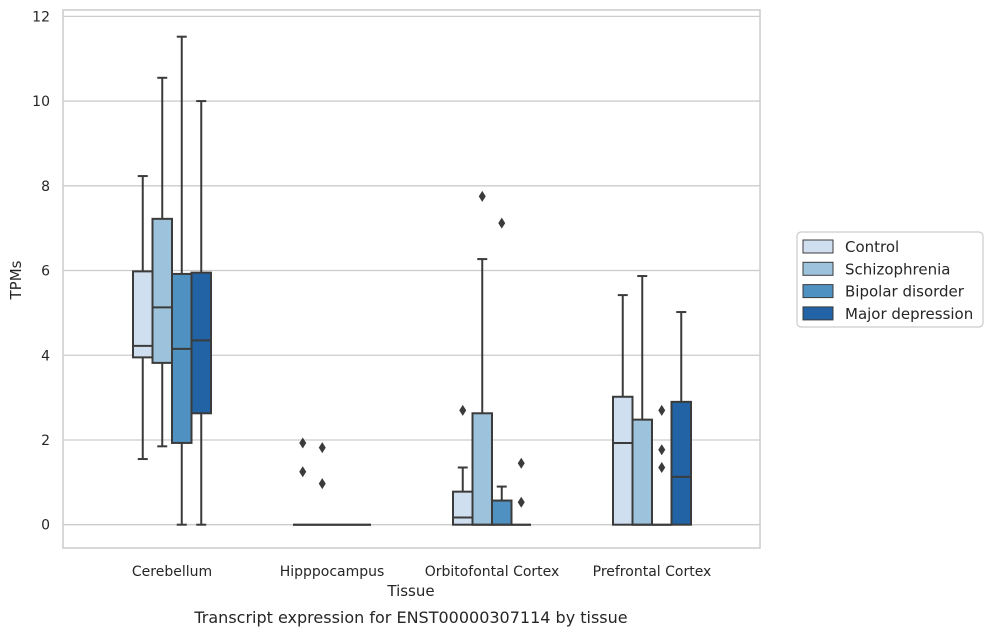  I want to click on y-tick-label: 12, so click(41, 17).